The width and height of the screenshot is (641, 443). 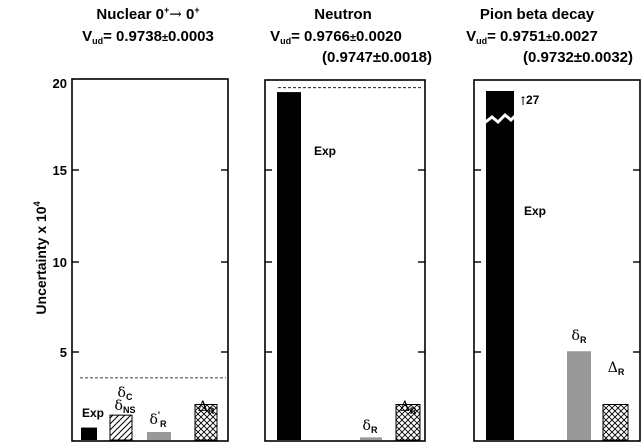 What do you see at coordinates (325, 151) in the screenshot?
I see `bar-label-exp-neutron: Exp` at bounding box center [325, 151].